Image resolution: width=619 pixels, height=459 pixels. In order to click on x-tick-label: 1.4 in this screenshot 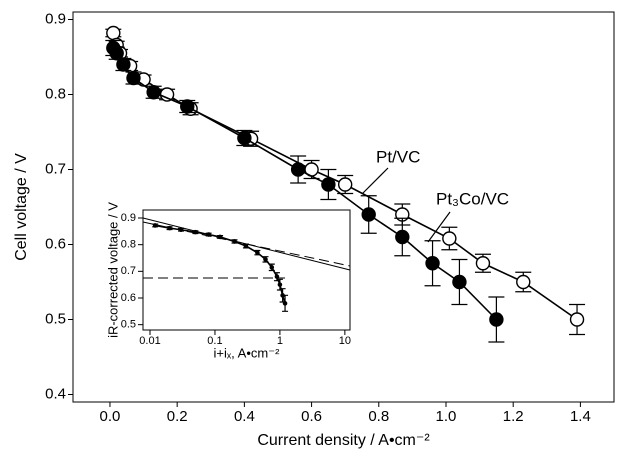, I will do `click(580, 416)`.